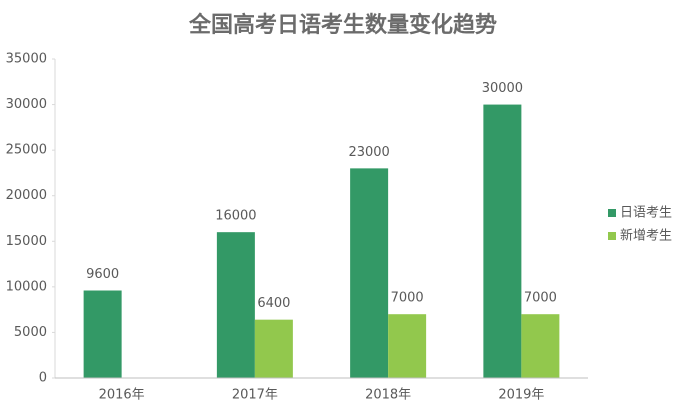 This screenshot has height=415, width=687. Describe the element at coordinates (342, 25) in the screenshot. I see `chart-title: 全国高考日语考生数量变化趋势` at that location.